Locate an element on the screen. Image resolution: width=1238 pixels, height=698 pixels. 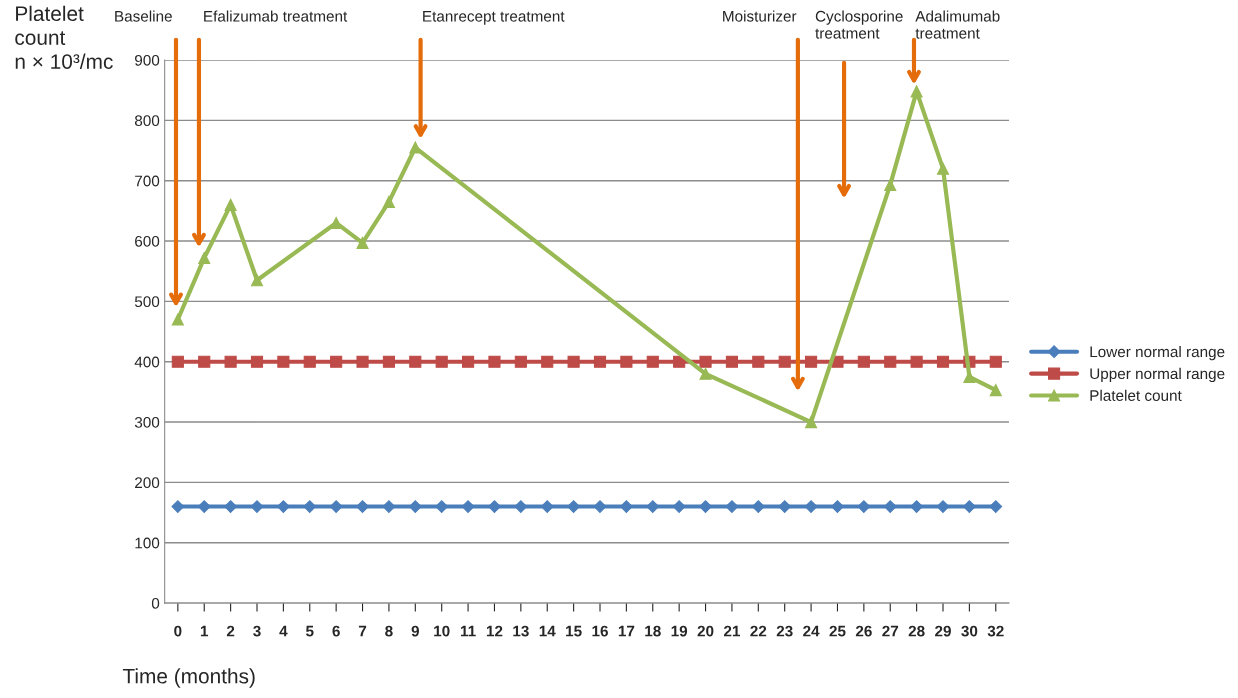
y-tick-label: 400 is located at coordinates (147, 362).